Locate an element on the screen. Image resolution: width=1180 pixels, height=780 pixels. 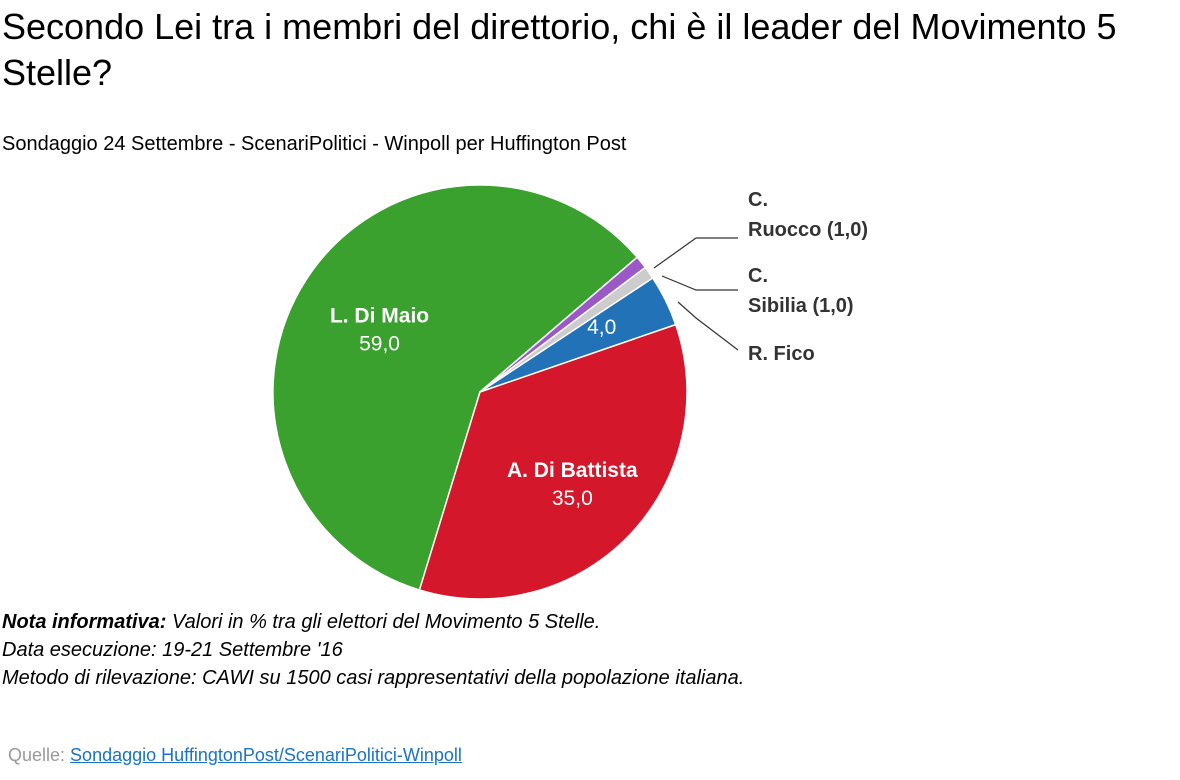
slice-label-a-di-battista: A. Di Battista is located at coordinates (572, 470).